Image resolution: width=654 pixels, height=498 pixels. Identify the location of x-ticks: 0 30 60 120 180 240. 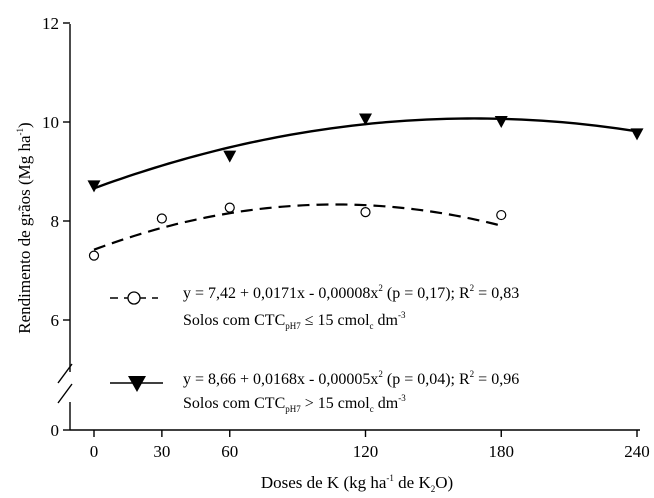
(370, 445).